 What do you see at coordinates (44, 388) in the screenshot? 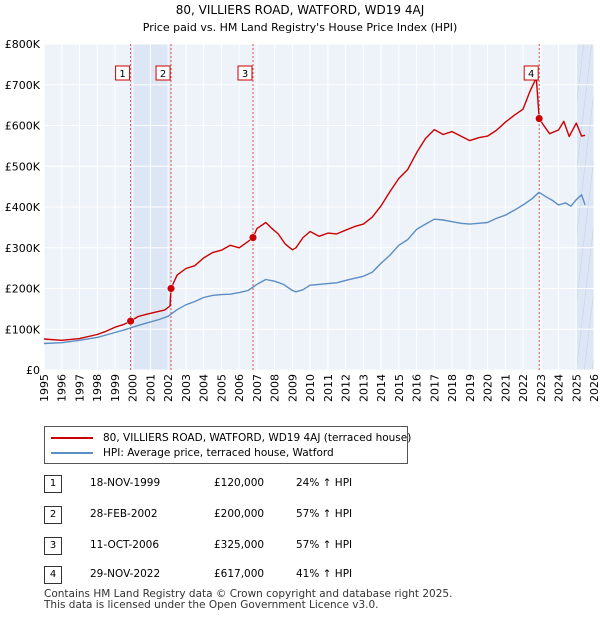
I see `x-tick-label: 1995` at bounding box center [44, 388].